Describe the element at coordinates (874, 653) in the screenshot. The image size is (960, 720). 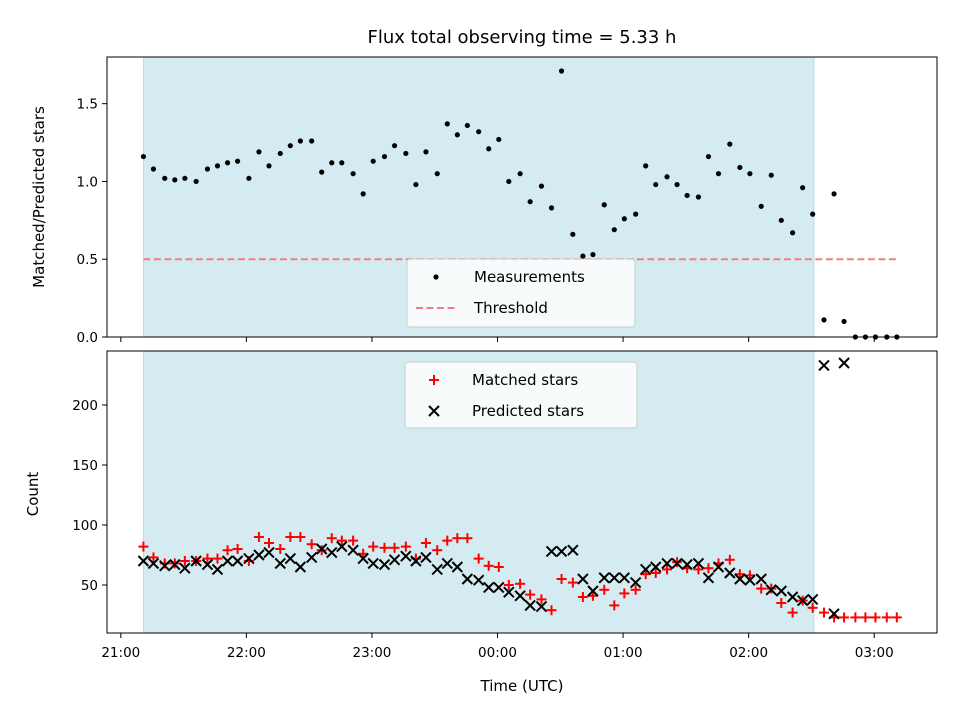
I see `x-tick-label: 03:00` at that location.